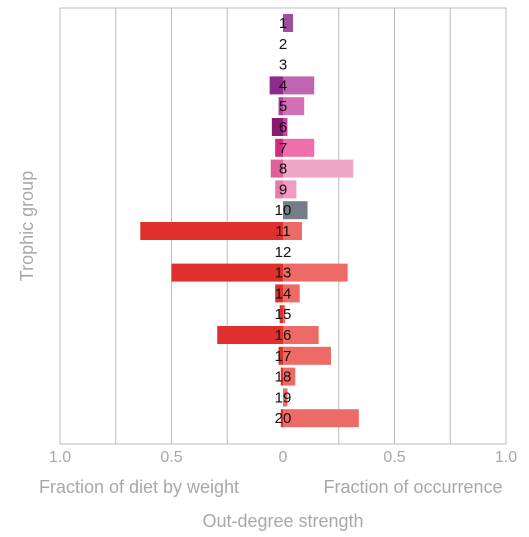 The height and width of the screenshot is (537, 529). Describe the element at coordinates (283, 457) in the screenshot. I see `x-tick-label: 0` at that location.